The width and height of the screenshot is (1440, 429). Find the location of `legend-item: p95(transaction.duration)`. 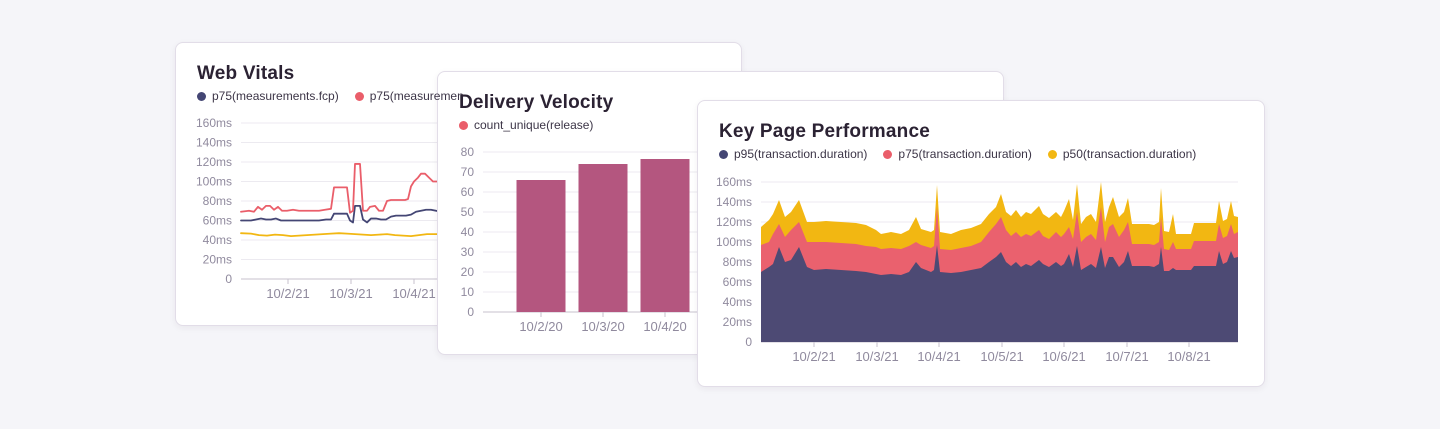

legend-item: p95(transaction.duration) is located at coordinates (793, 154).